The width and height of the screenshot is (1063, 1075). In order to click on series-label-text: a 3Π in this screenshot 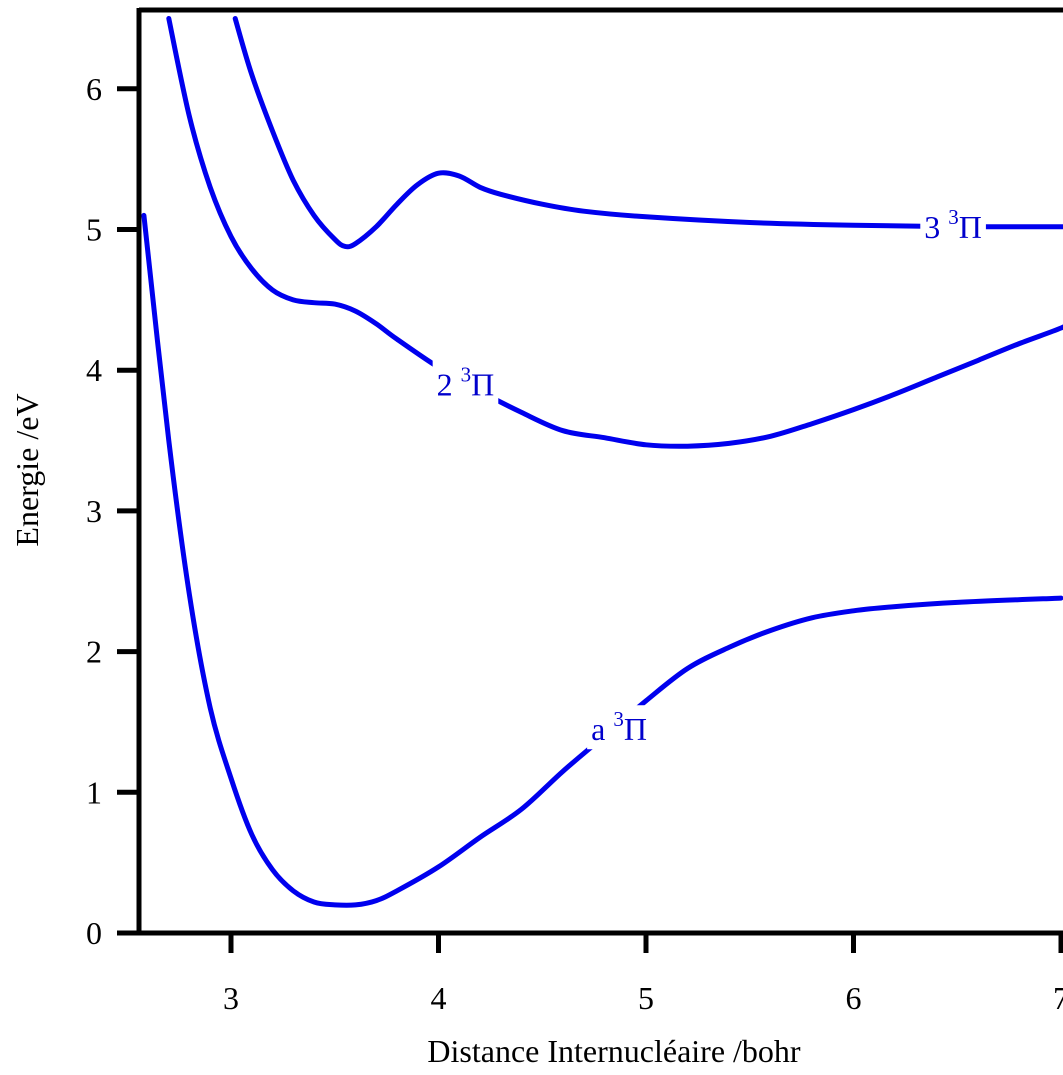, I will do `click(619, 727)`.